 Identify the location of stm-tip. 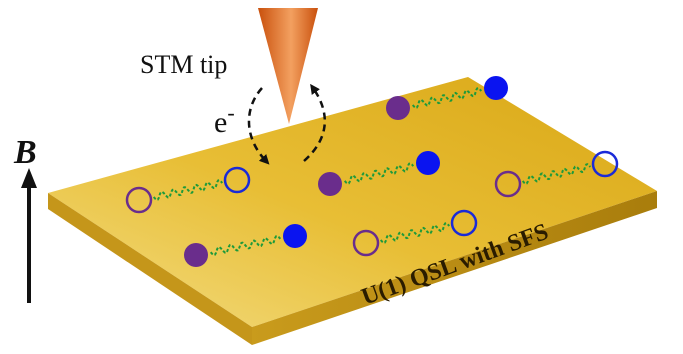
(288, 66).